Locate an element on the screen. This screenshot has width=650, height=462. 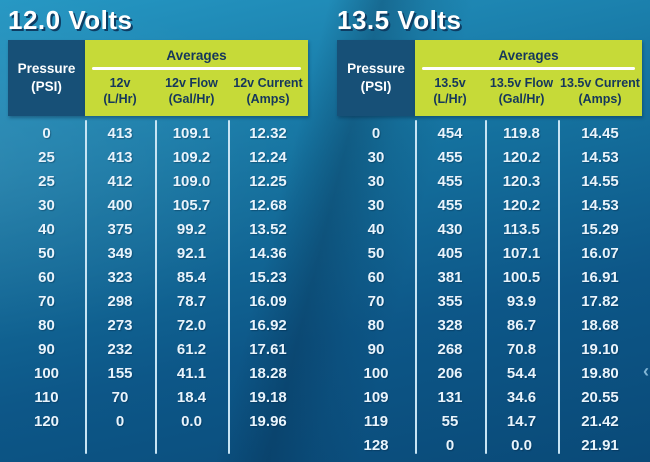
table-cell: 70 is located at coordinates (46, 301).